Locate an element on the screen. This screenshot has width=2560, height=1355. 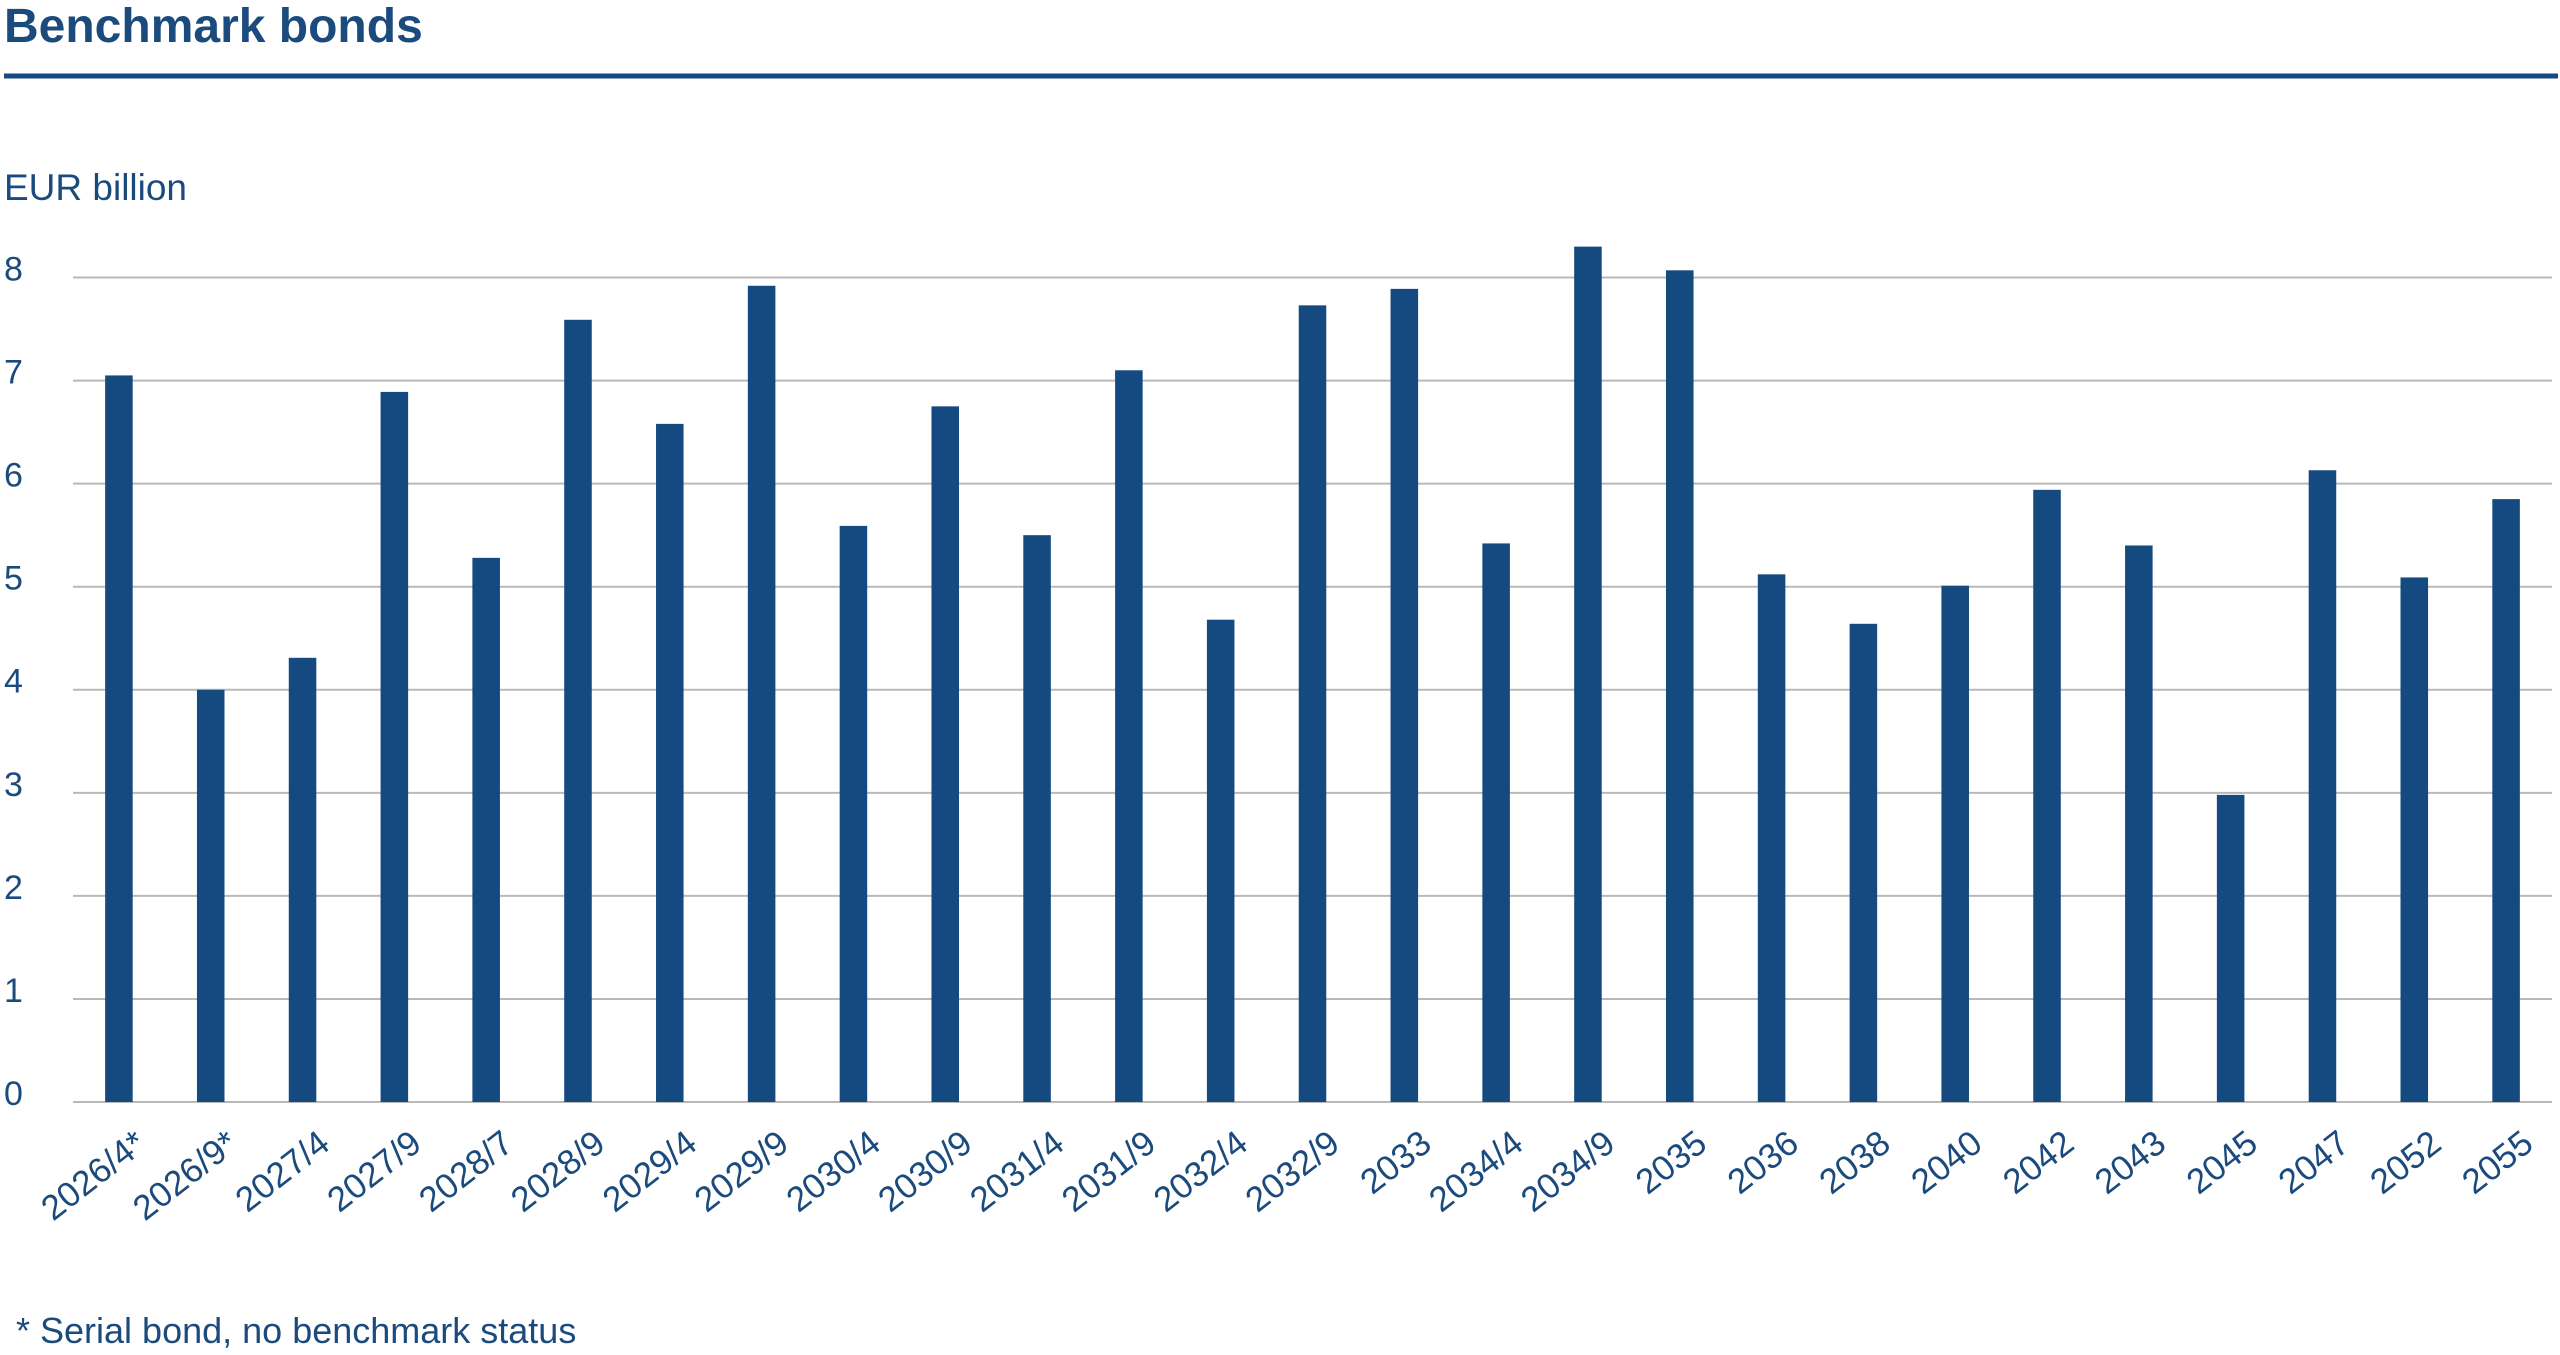
x-tick-label: 2031/4 is located at coordinates (1017, 1171).